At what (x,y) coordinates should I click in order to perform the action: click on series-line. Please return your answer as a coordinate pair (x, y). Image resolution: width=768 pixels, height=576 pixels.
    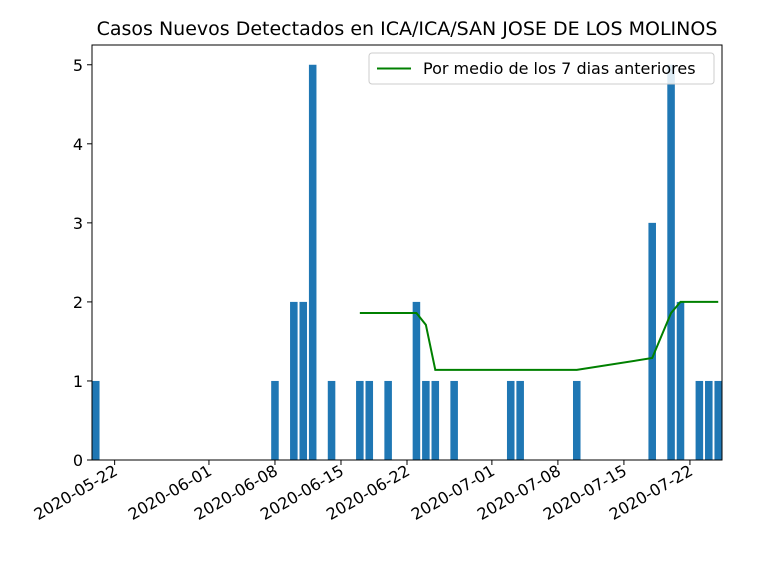
    Looking at the image, I should click on (539, 335).